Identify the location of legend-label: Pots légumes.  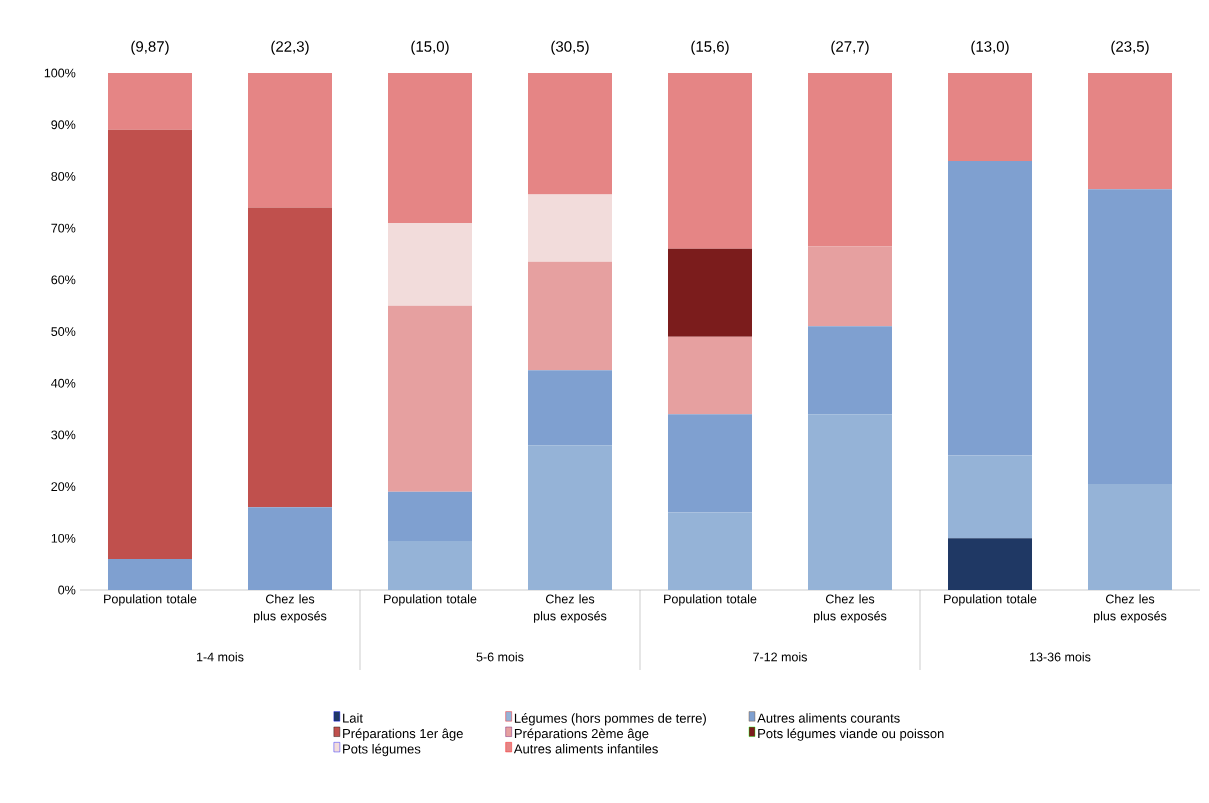
(382, 750).